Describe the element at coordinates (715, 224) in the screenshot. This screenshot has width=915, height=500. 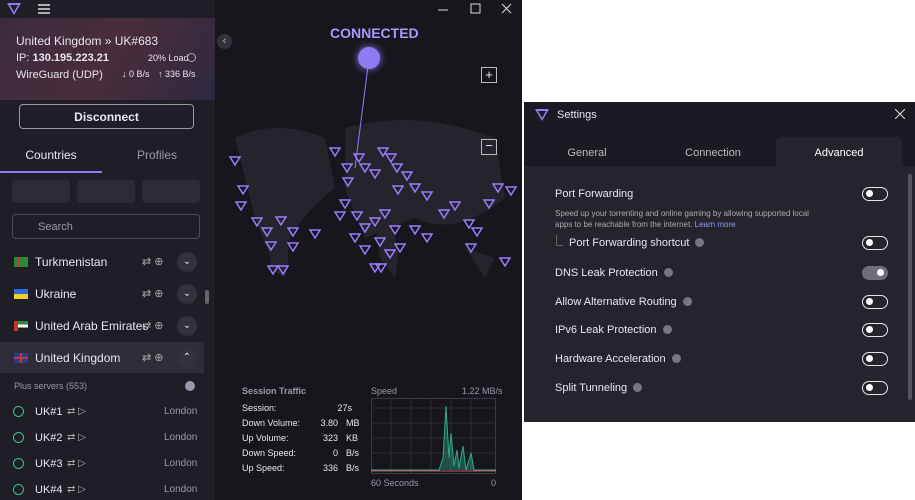
I see `learn-more-link: Learn more` at that location.